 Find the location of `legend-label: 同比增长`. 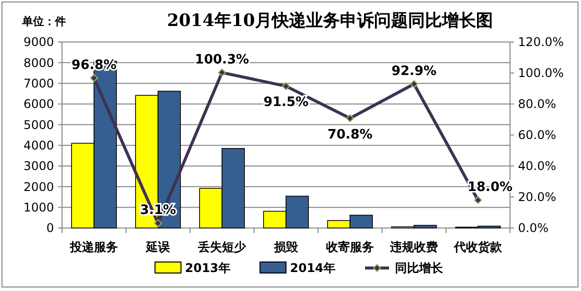

legend-label: 同比增长 is located at coordinates (419, 268).